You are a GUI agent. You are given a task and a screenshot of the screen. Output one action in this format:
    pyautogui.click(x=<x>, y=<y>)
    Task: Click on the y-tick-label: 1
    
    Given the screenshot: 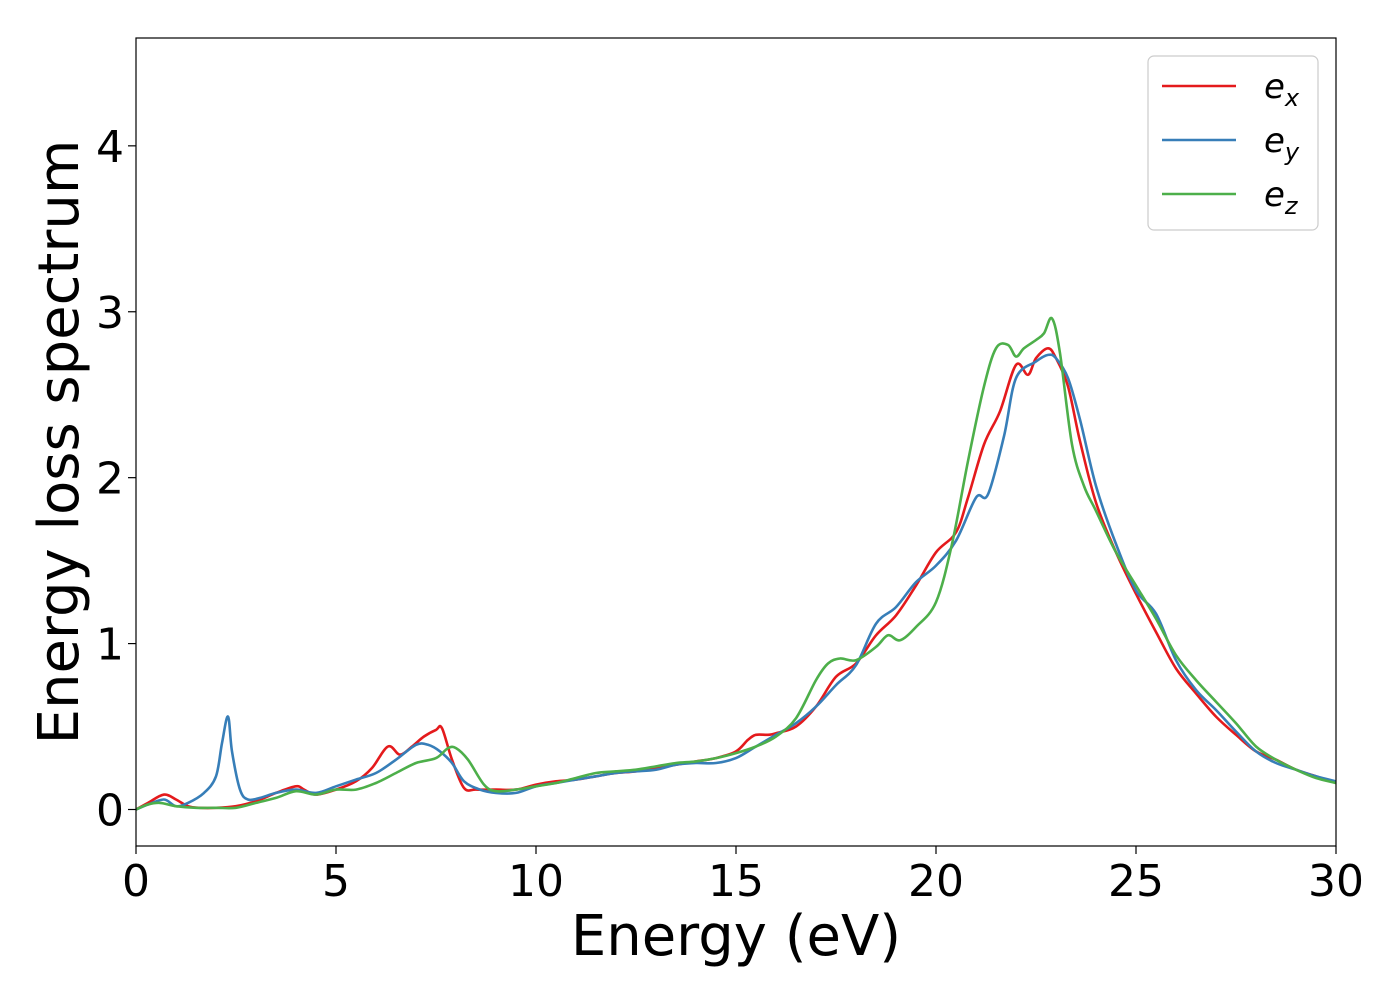 What is the action you would take?
    pyautogui.click(x=110, y=645)
    